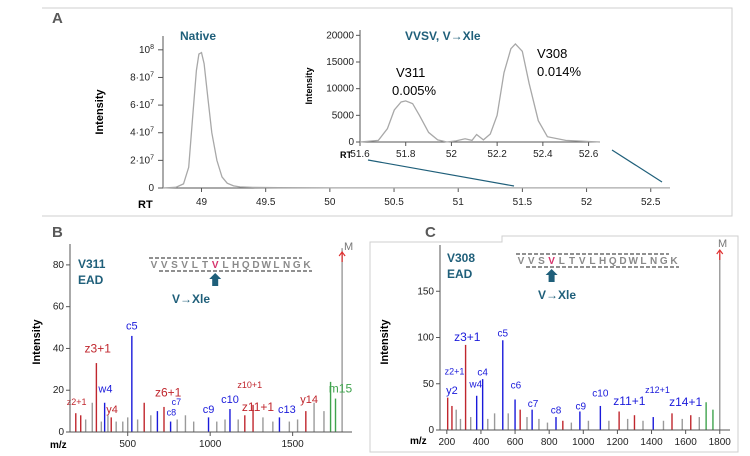  I want to click on panel-a-inset-xtick-label: 52, so click(452, 154).